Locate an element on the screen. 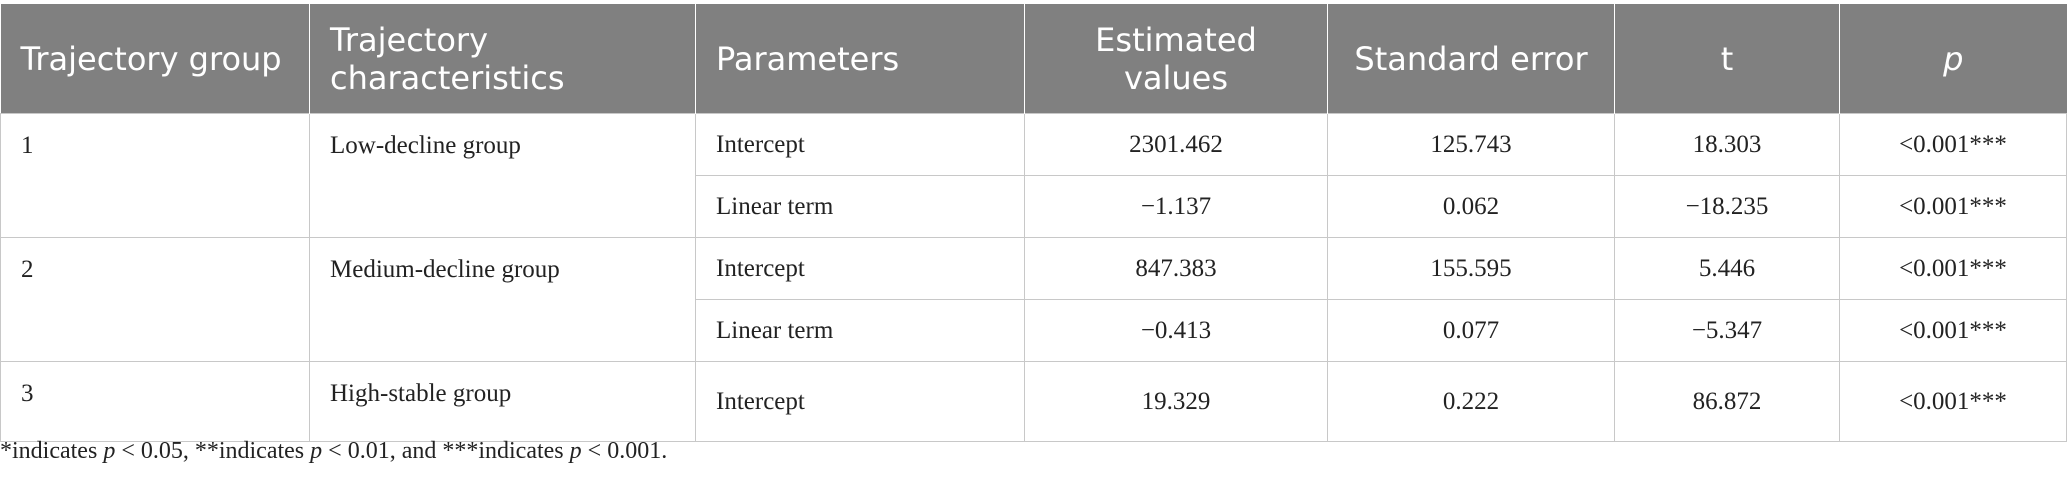 This screenshot has height=479, width=2068. footnote-part: < 0.01, and ***indicates is located at coordinates (446, 451).